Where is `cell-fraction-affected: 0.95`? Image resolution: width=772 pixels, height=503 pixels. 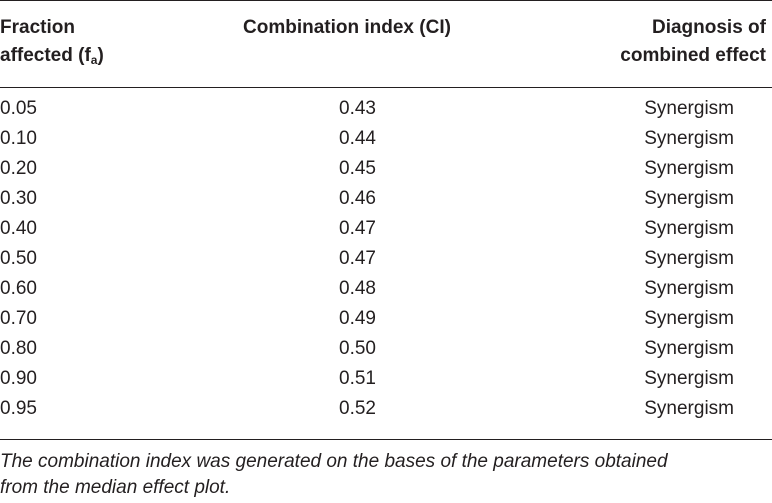 cell-fraction-affected: 0.95 is located at coordinates (18, 408).